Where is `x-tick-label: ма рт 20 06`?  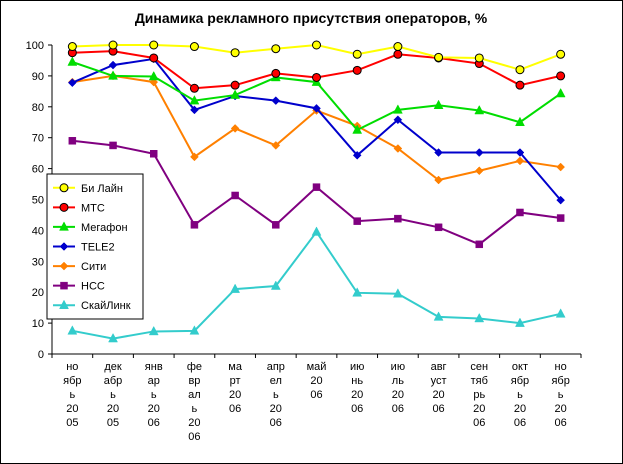
x-tick-label: ма рт 20 06 is located at coordinates (235, 388).